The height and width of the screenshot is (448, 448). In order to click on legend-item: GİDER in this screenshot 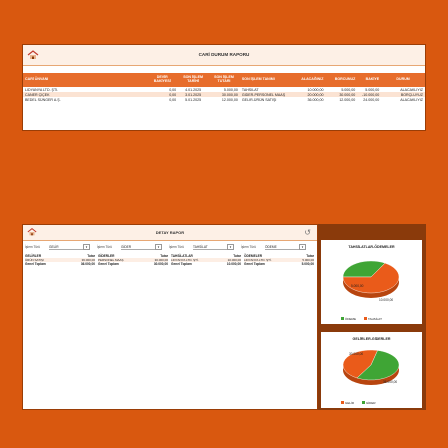, I will do `click(369, 403)`.